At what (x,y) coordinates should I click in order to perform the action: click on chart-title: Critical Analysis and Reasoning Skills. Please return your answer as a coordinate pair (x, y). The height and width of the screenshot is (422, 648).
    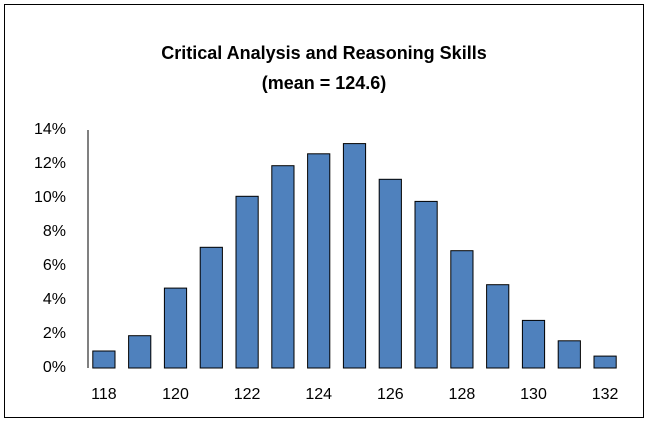
    Looking at the image, I should click on (323, 53).